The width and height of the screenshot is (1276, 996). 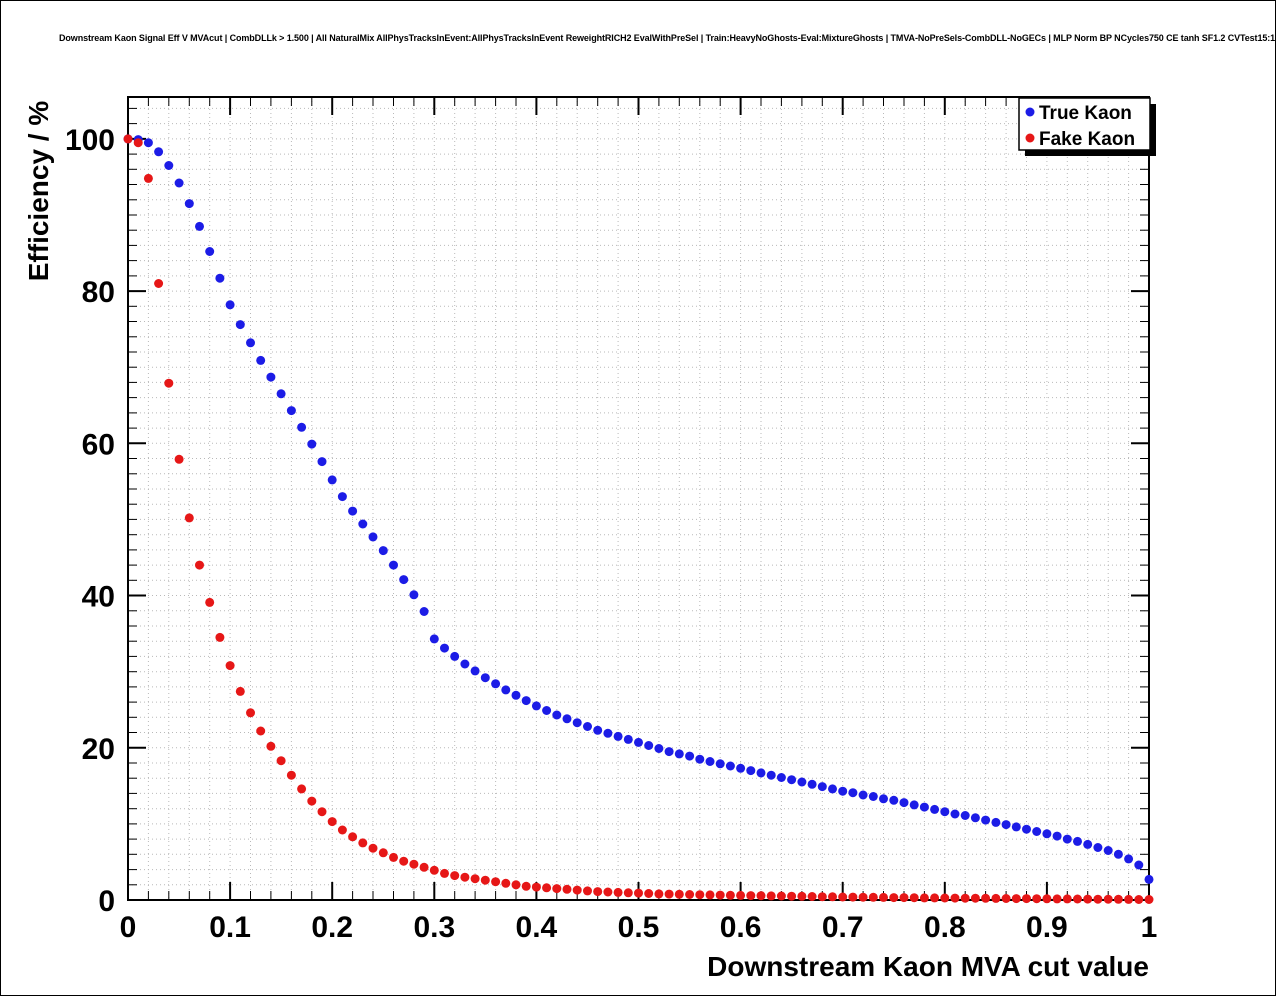 I want to click on legend: True Kaon Fake Kaon, so click(x=1087, y=126).